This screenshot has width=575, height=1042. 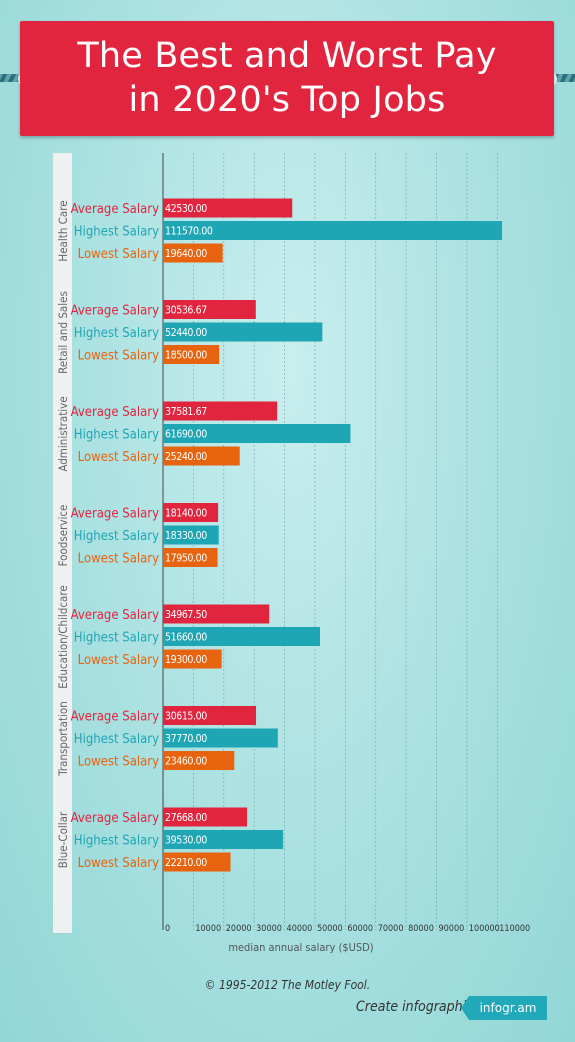 I want to click on data-label: 17950.00, so click(x=186, y=559).